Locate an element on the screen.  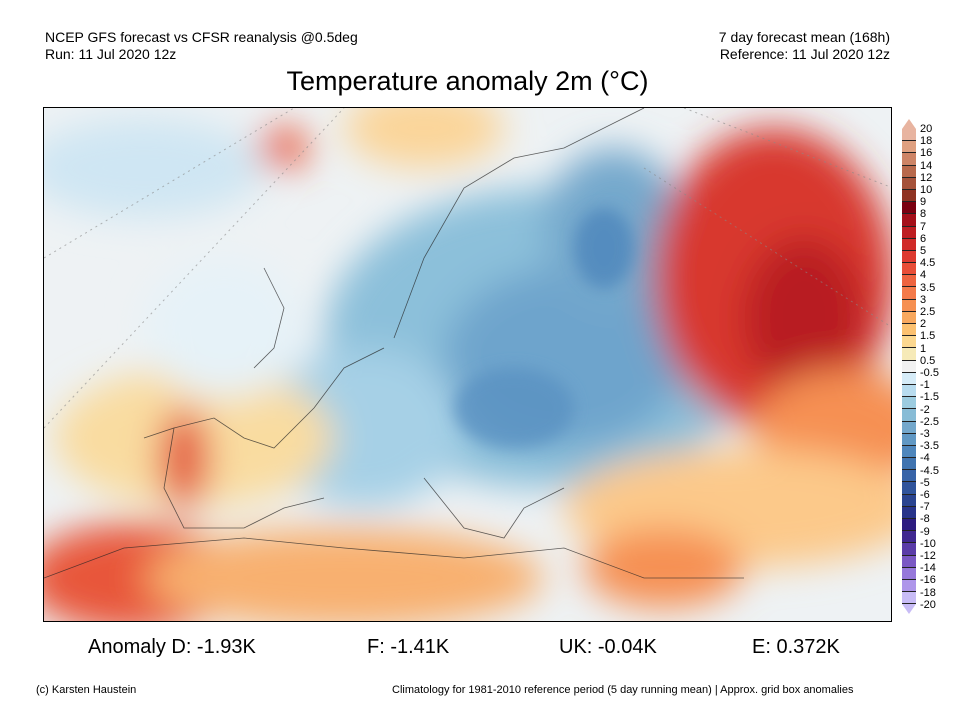
anomaly-europe: E: 0.372K is located at coordinates (796, 647).